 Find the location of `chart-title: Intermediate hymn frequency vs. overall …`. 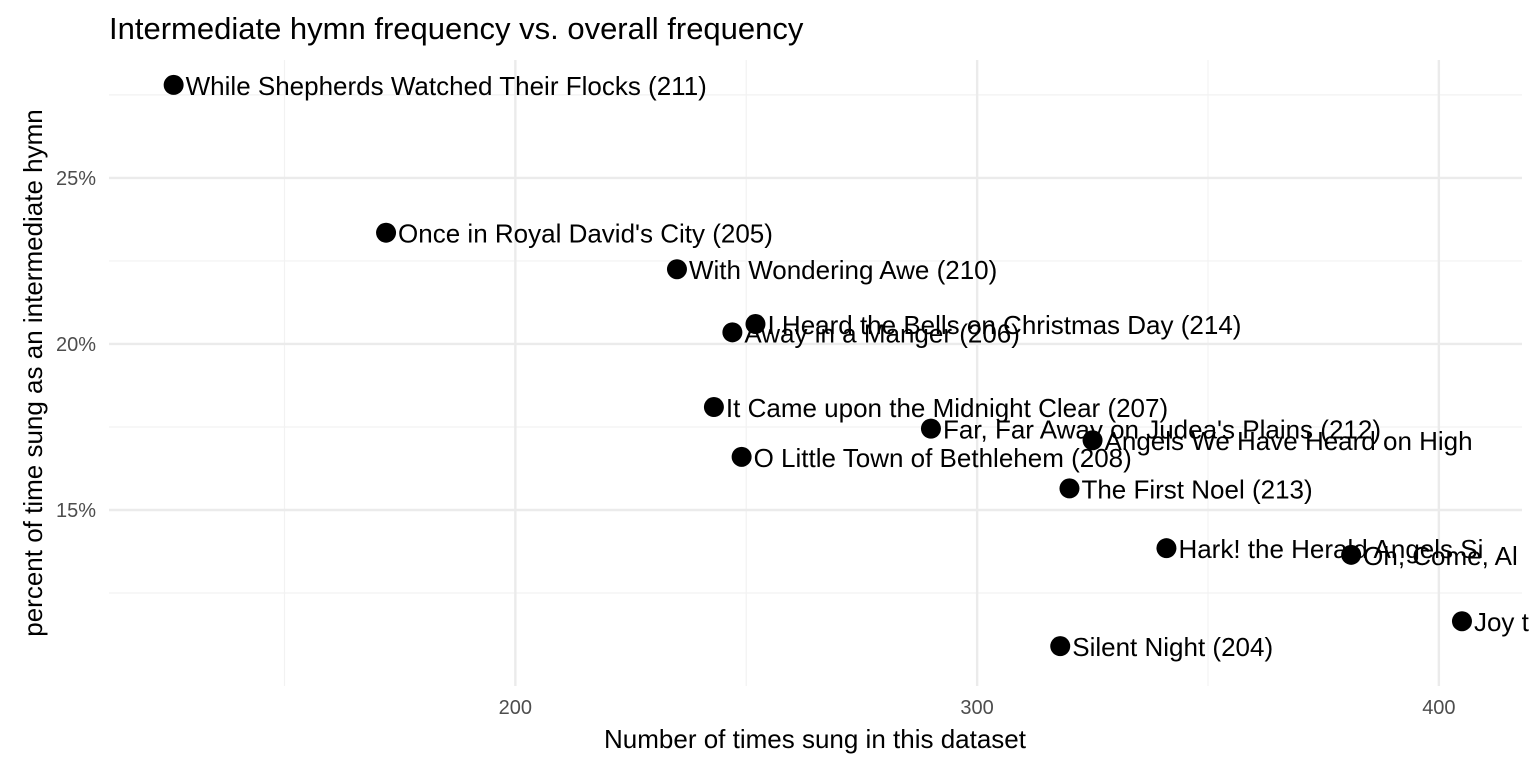

chart-title: Intermediate hymn frequency vs. overall … is located at coordinates (456, 28).